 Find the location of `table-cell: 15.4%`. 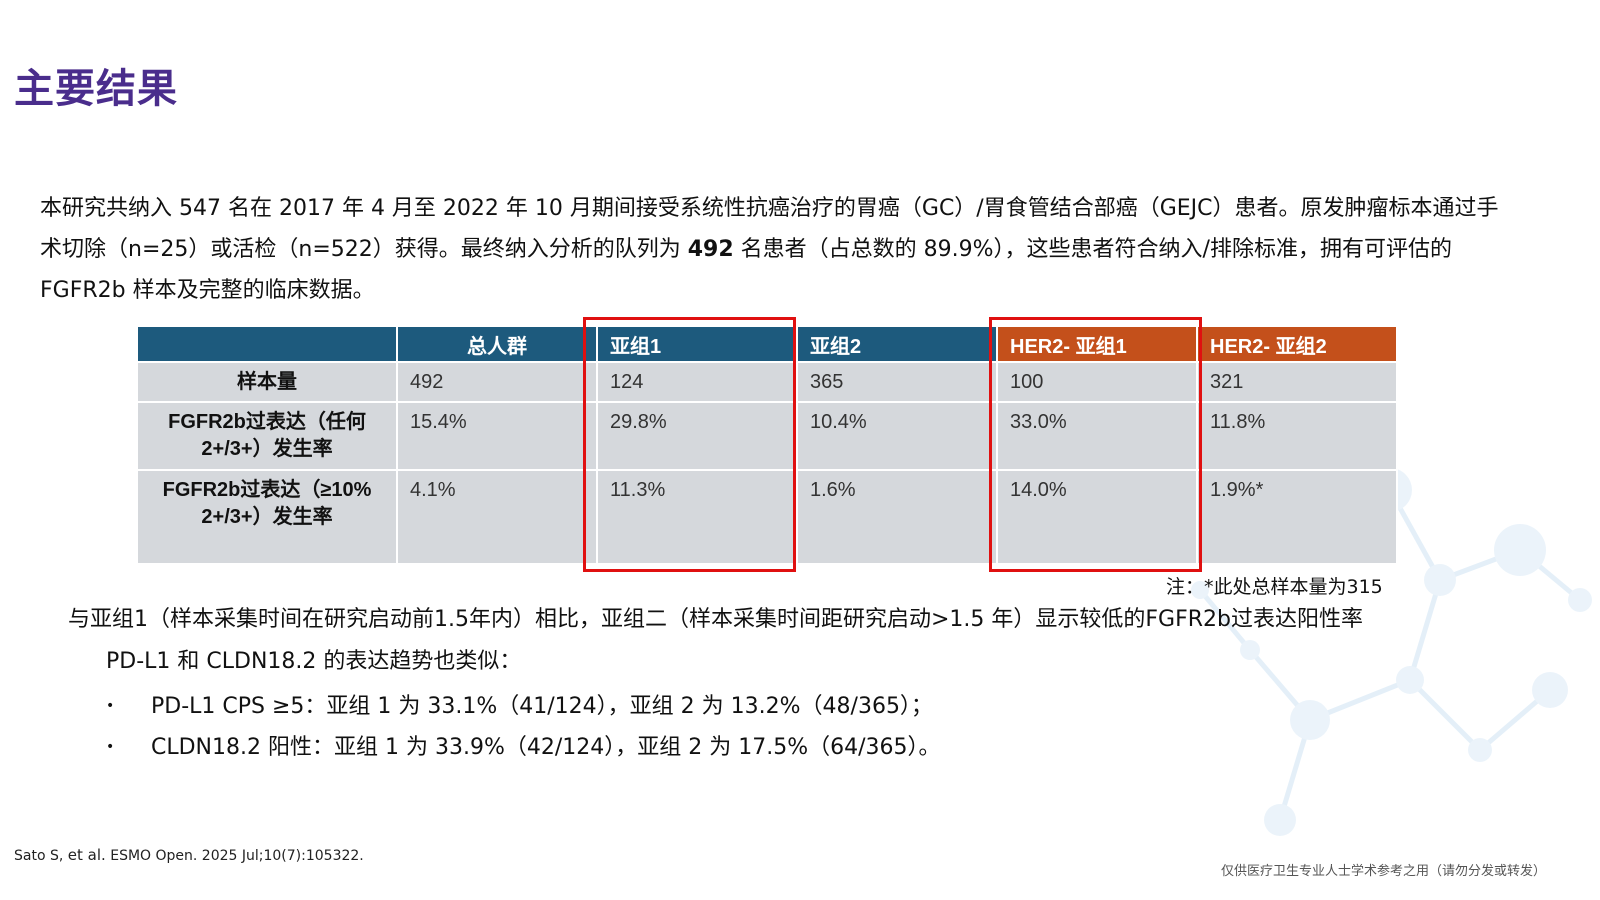

table-cell: 15.4% is located at coordinates (497, 436).